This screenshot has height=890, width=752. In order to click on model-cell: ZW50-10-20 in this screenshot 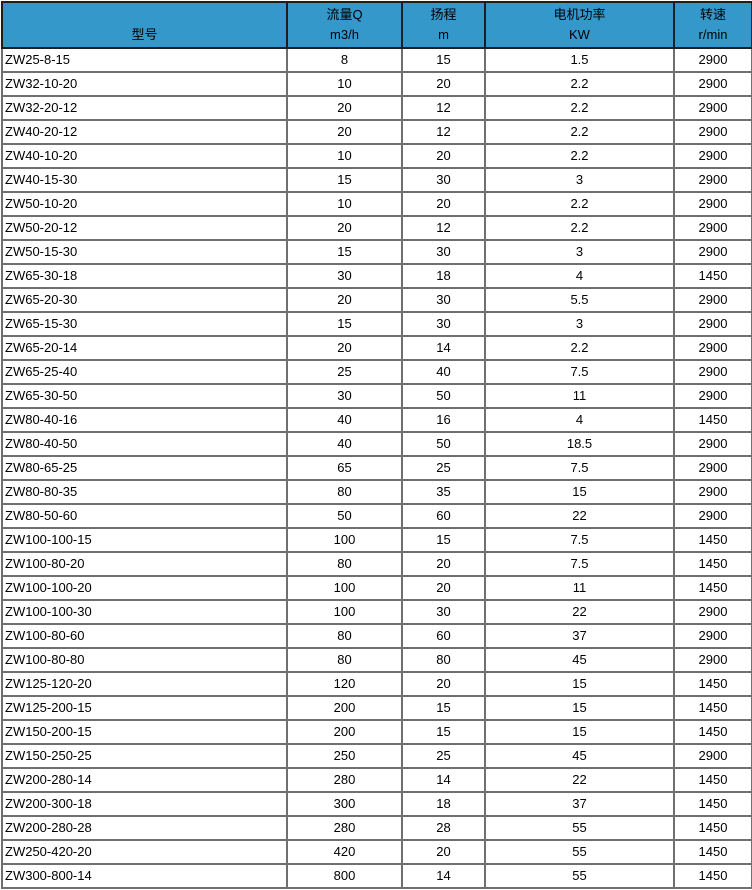, I will do `click(144, 204)`.